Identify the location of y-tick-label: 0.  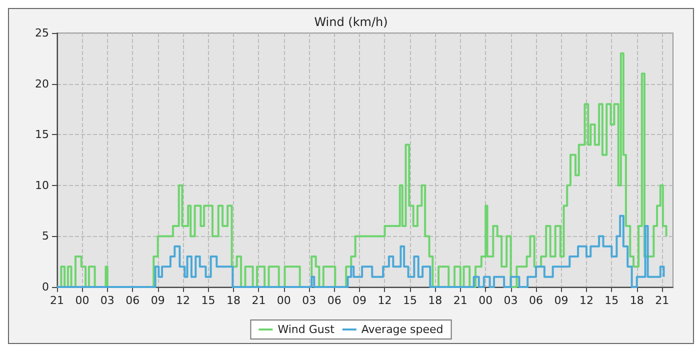
(45, 287).